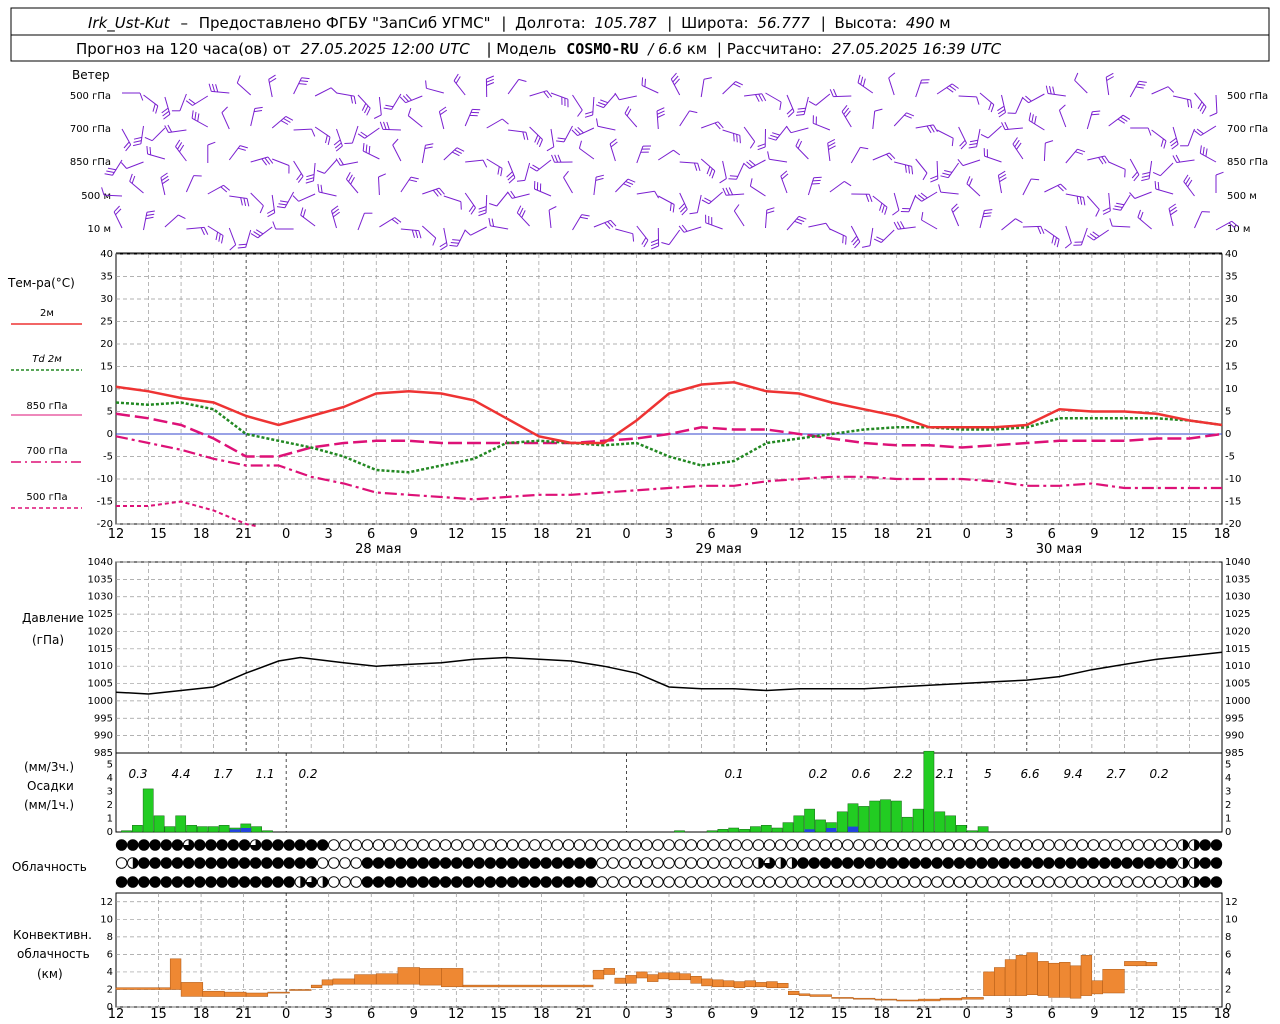  What do you see at coordinates (718, 549) in the screenshot?
I see `day-label: 29 мая` at bounding box center [718, 549].